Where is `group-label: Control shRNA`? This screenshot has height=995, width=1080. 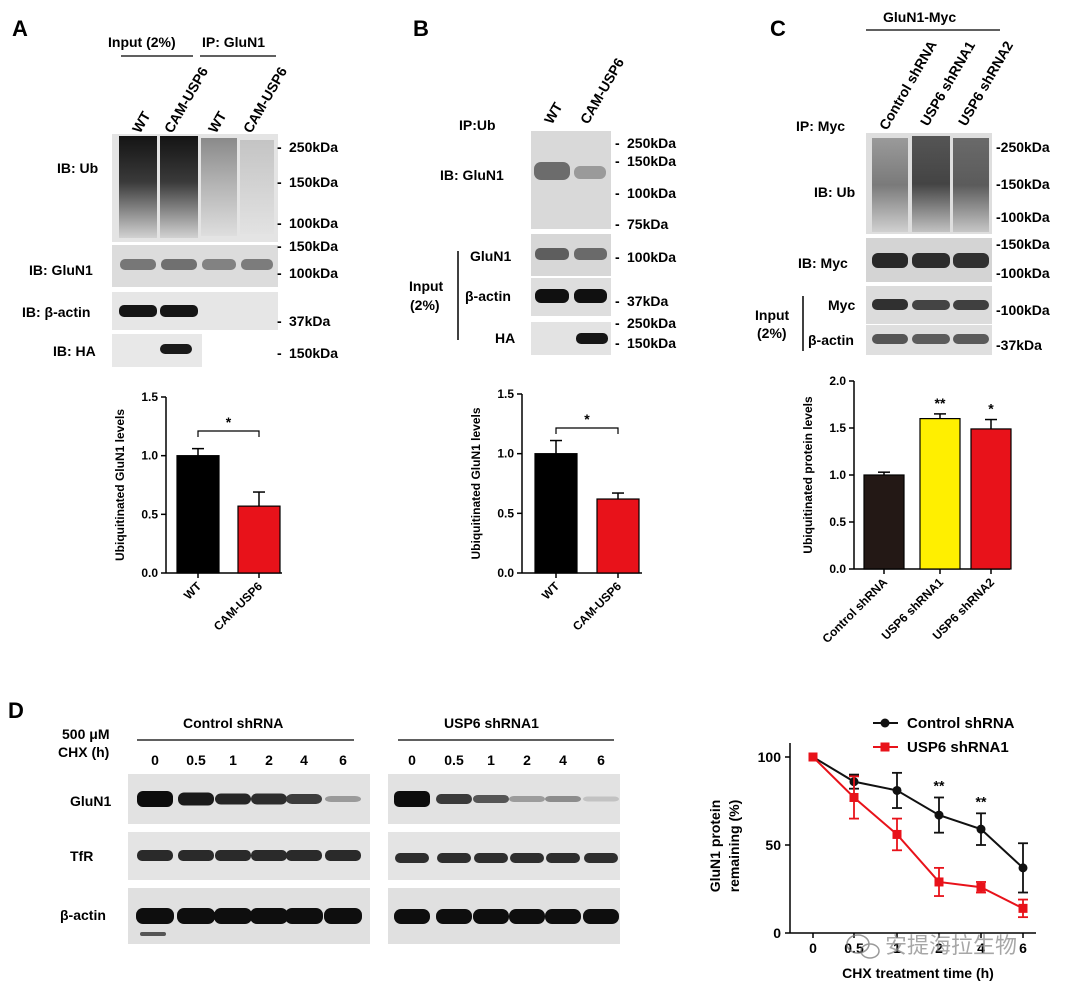 group-label: Control shRNA is located at coordinates (233, 723).